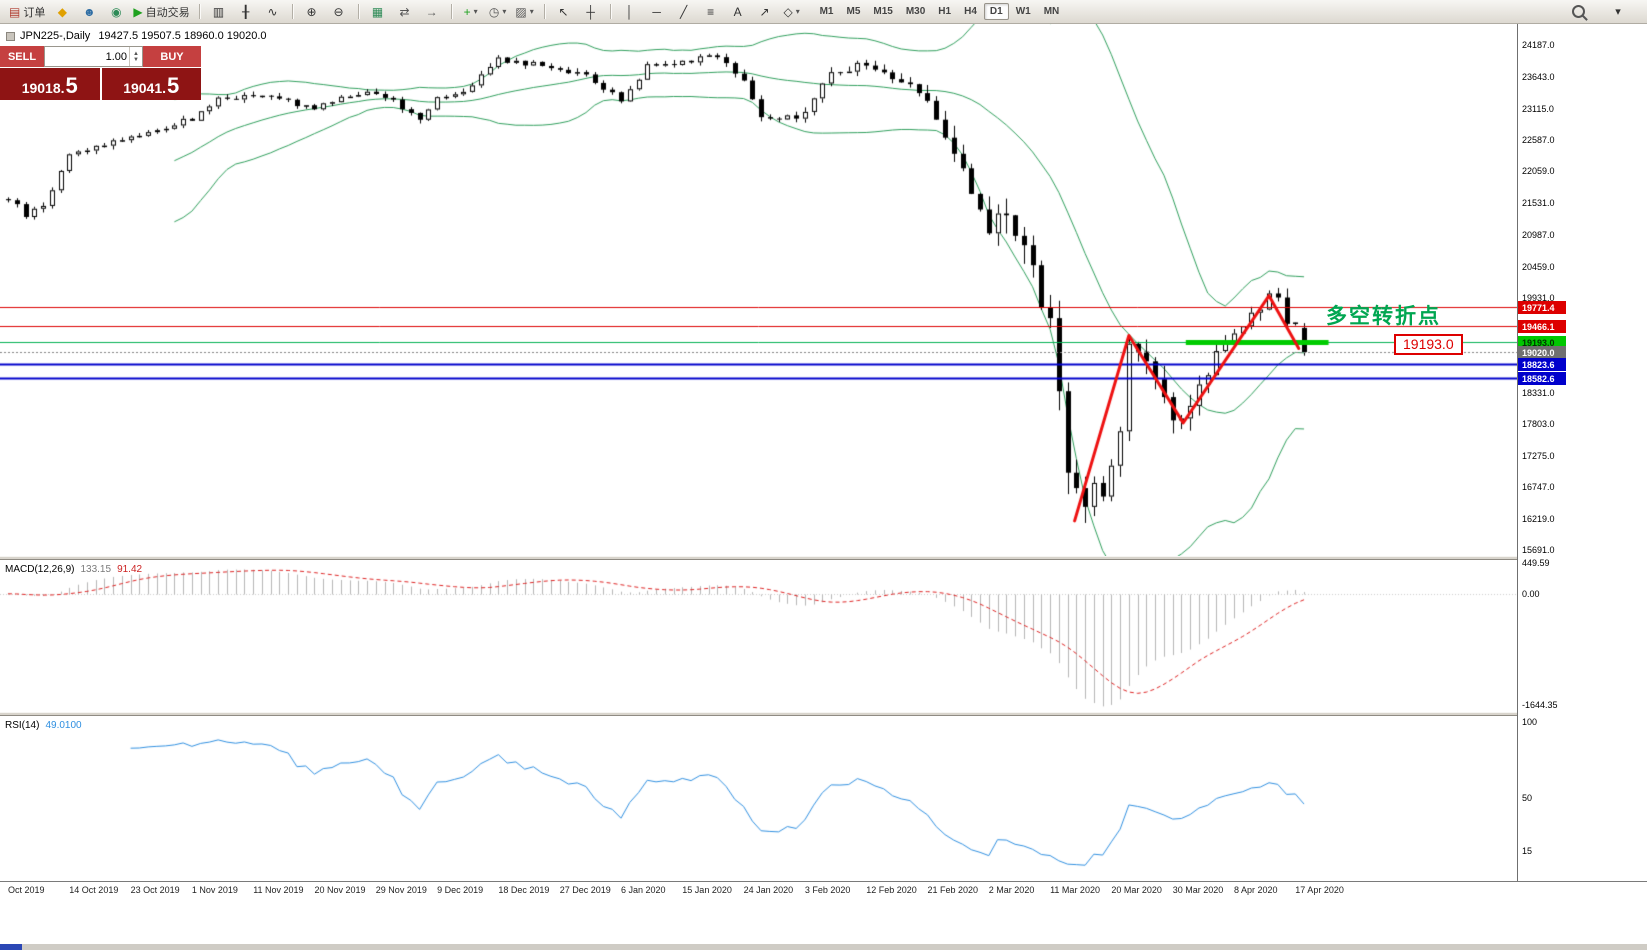 The image size is (1647, 950). Describe the element at coordinates (1538, 518) in the screenshot. I see `price-axis-label: 16219.0` at that location.